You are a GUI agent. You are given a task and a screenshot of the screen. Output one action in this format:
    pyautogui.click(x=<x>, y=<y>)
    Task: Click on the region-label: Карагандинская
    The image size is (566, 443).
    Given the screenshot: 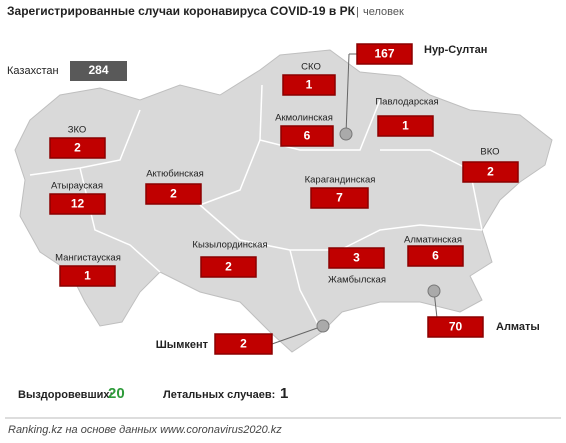 What is the action you would take?
    pyautogui.click(x=340, y=180)
    